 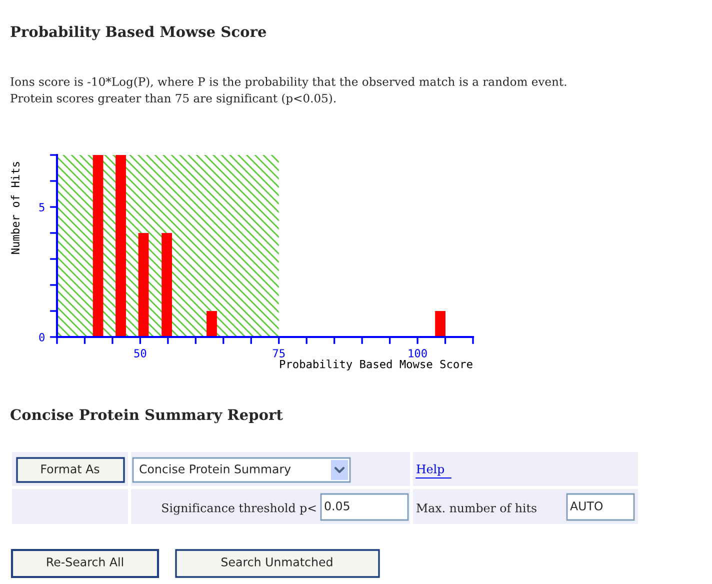 What do you see at coordinates (15, 208) in the screenshot?
I see `y-axis-title: Number of Hits` at bounding box center [15, 208].